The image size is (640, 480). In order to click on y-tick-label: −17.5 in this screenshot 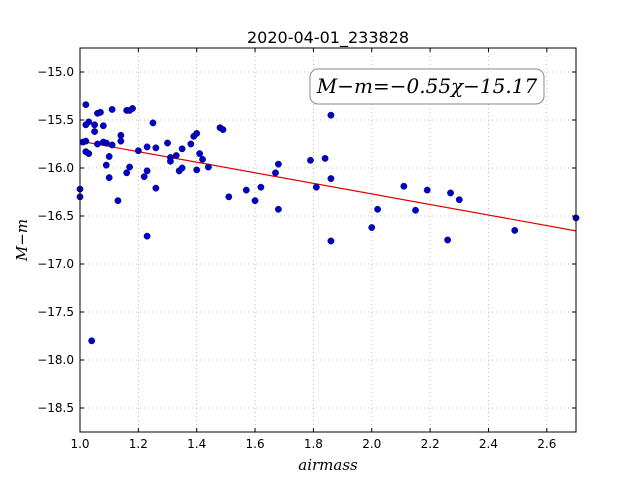, I will do `click(55, 312)`.